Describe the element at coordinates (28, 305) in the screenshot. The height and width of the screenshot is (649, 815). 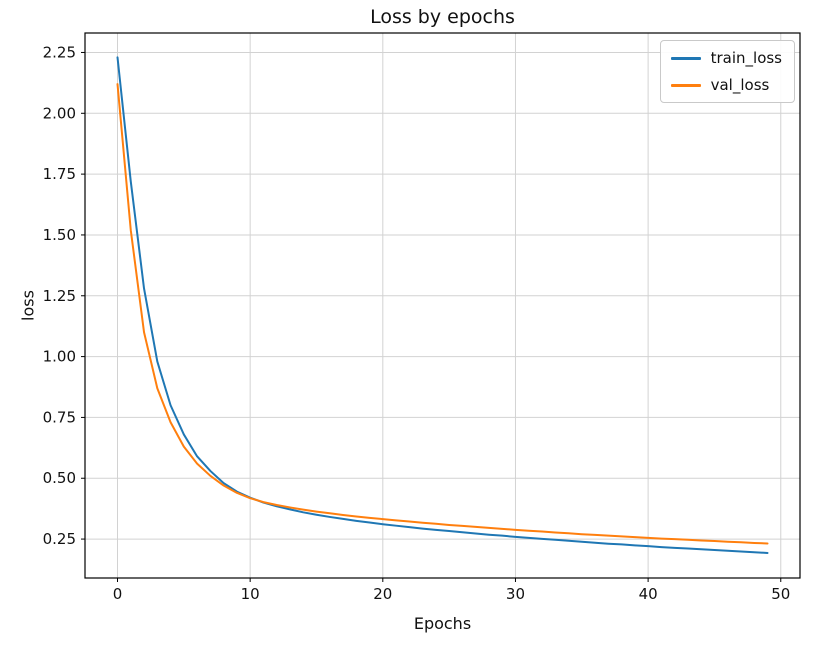
I see `y-axis-label: loss` at that location.